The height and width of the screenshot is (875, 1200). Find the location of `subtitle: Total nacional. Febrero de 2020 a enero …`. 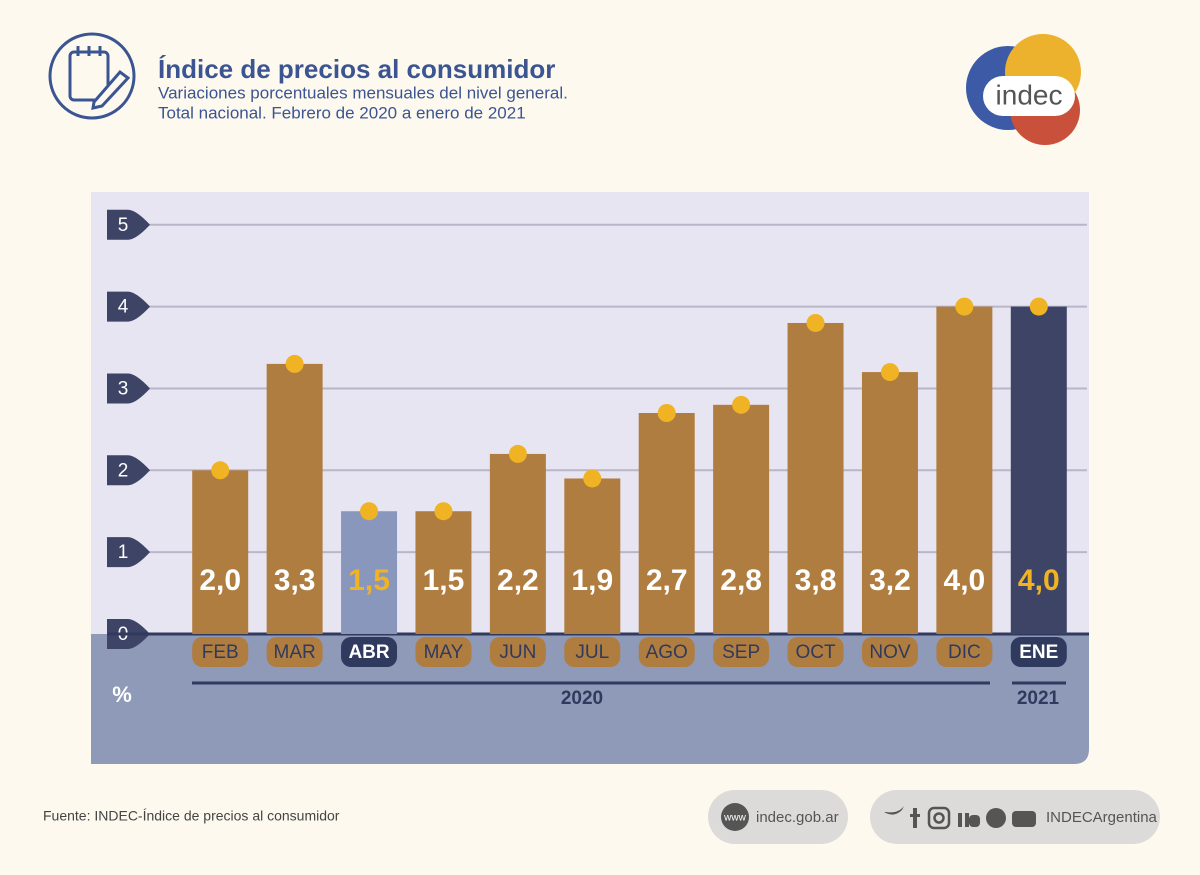

subtitle: Total nacional. Febrero de 2020 a enero … is located at coordinates (342, 112).